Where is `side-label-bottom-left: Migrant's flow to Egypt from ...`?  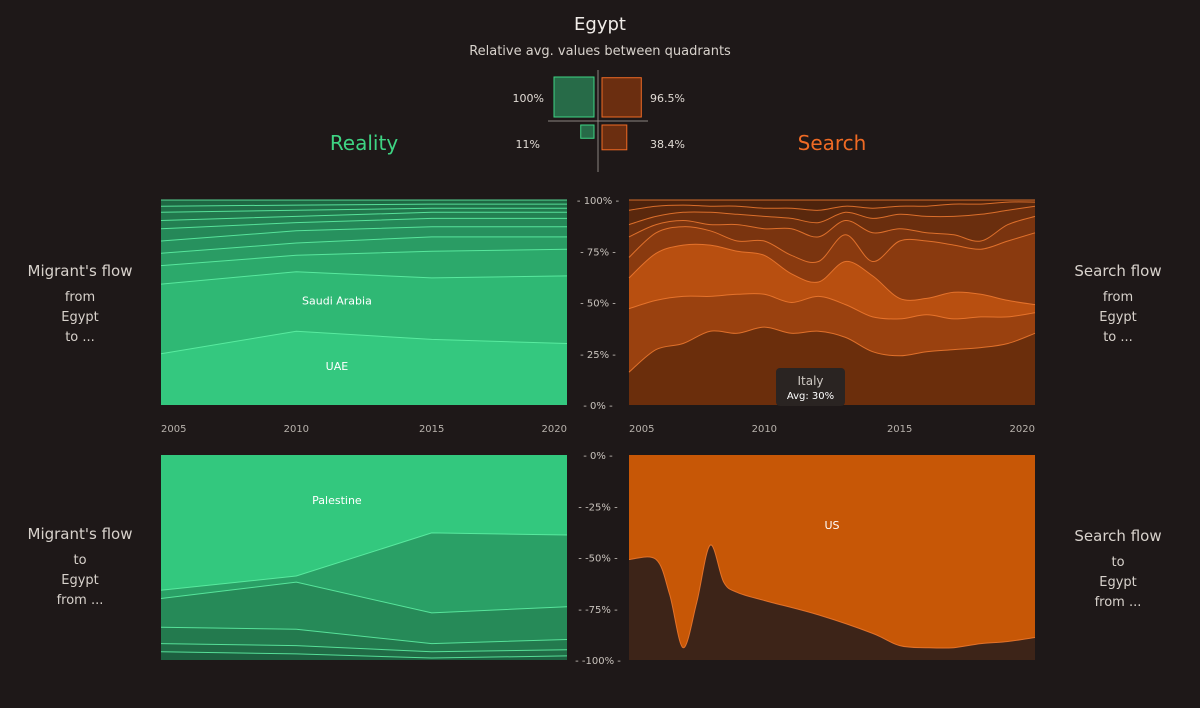 side-label-bottom-left: Migrant's flow to Egypt from ... is located at coordinates (80, 568).